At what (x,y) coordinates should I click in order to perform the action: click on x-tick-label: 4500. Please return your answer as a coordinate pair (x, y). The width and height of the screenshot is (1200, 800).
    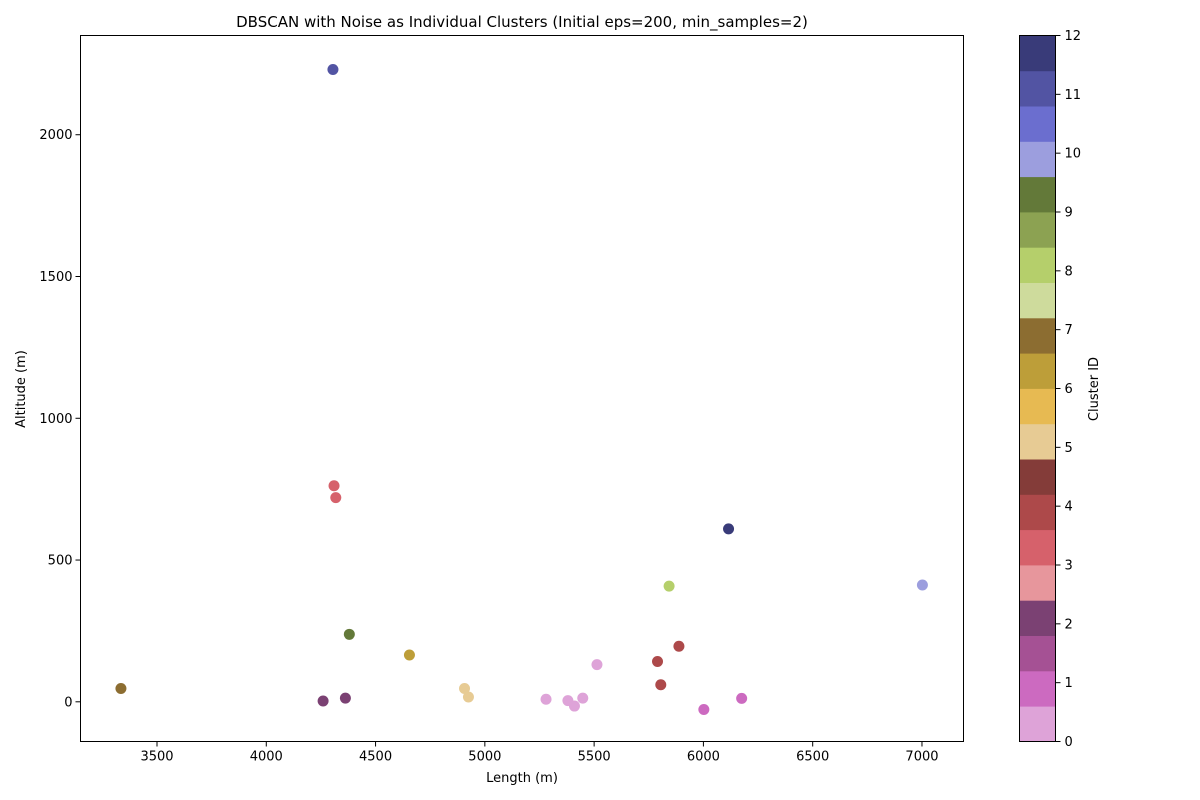
    Looking at the image, I should click on (375, 757).